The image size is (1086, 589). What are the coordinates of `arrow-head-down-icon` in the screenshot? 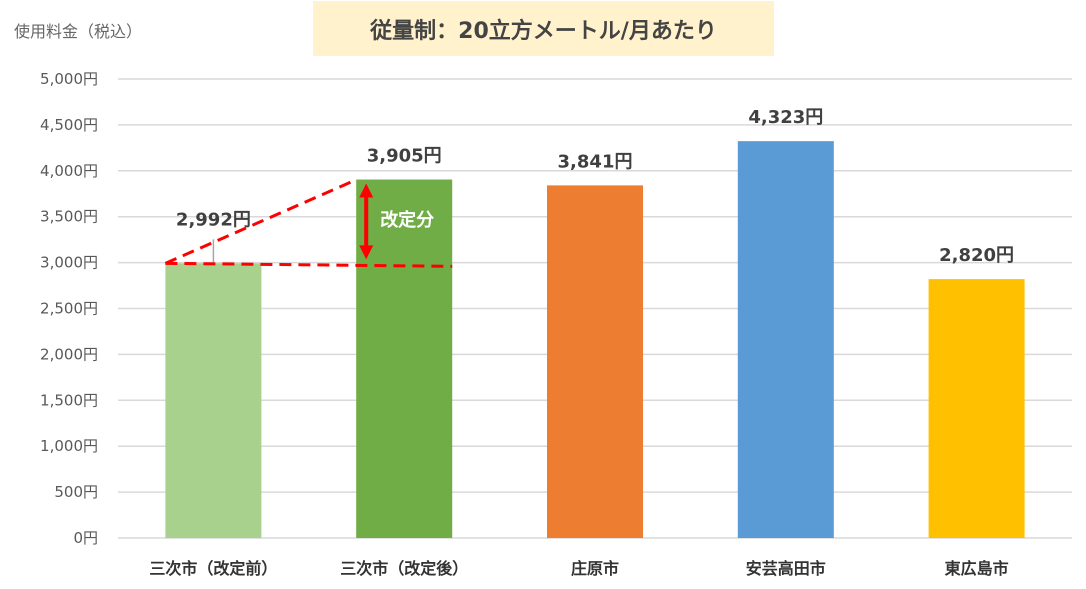 It's located at (366, 252).